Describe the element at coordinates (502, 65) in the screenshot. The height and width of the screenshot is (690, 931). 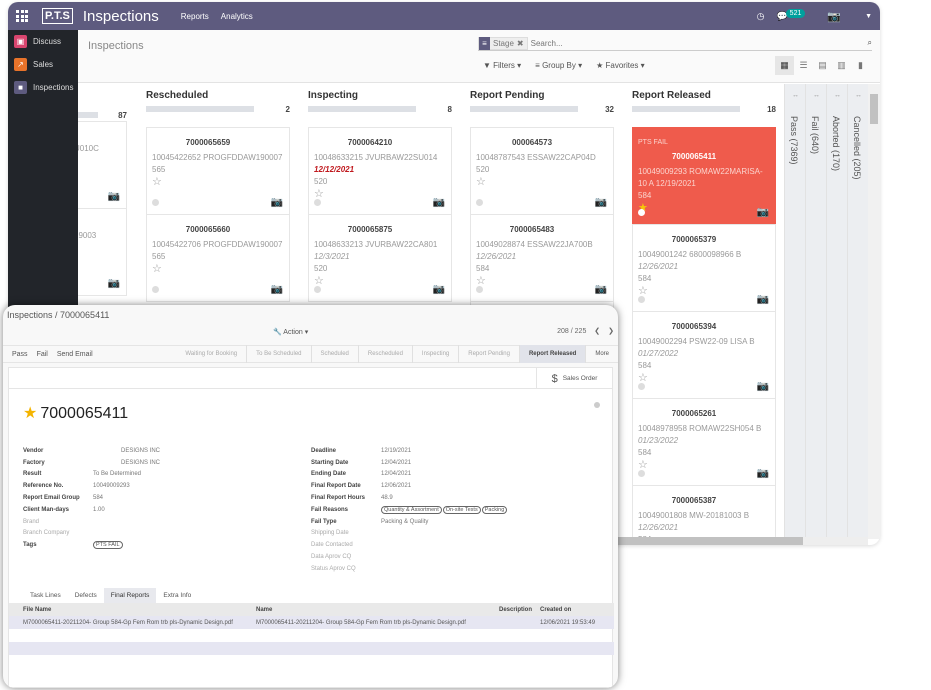
I see `filters-dropdown: ▼ Filters ▾` at that location.